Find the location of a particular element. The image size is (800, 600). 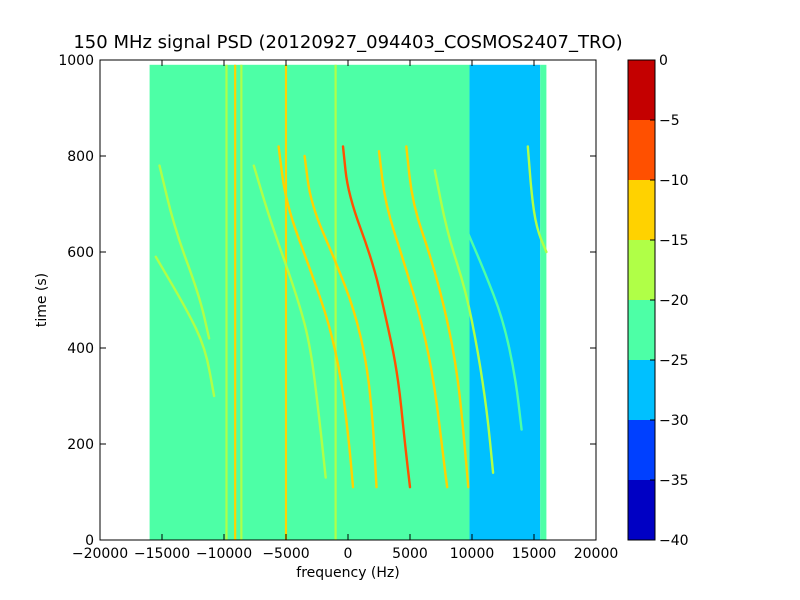

y-axis-title: time (s) is located at coordinates (42, 300).